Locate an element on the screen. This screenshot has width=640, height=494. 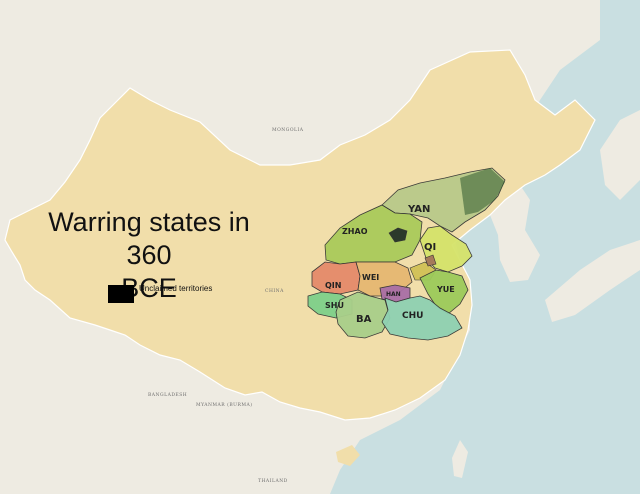
state-label-yue: YUE is located at coordinates (445, 289).